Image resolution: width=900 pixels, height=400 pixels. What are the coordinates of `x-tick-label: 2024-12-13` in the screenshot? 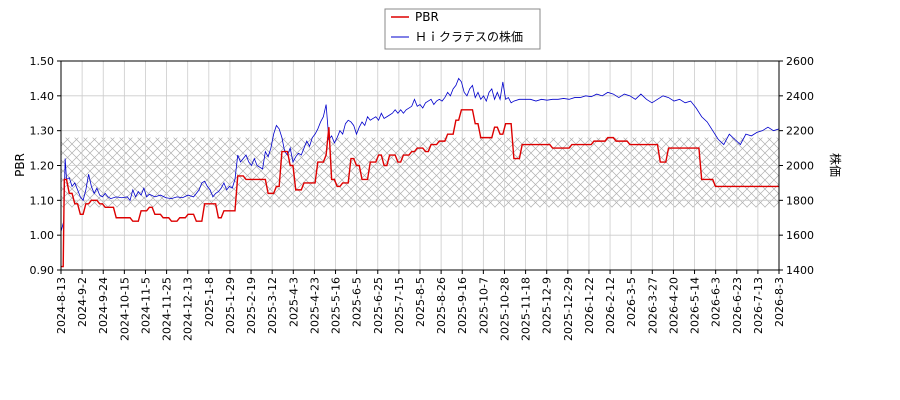 It's located at (188, 309).